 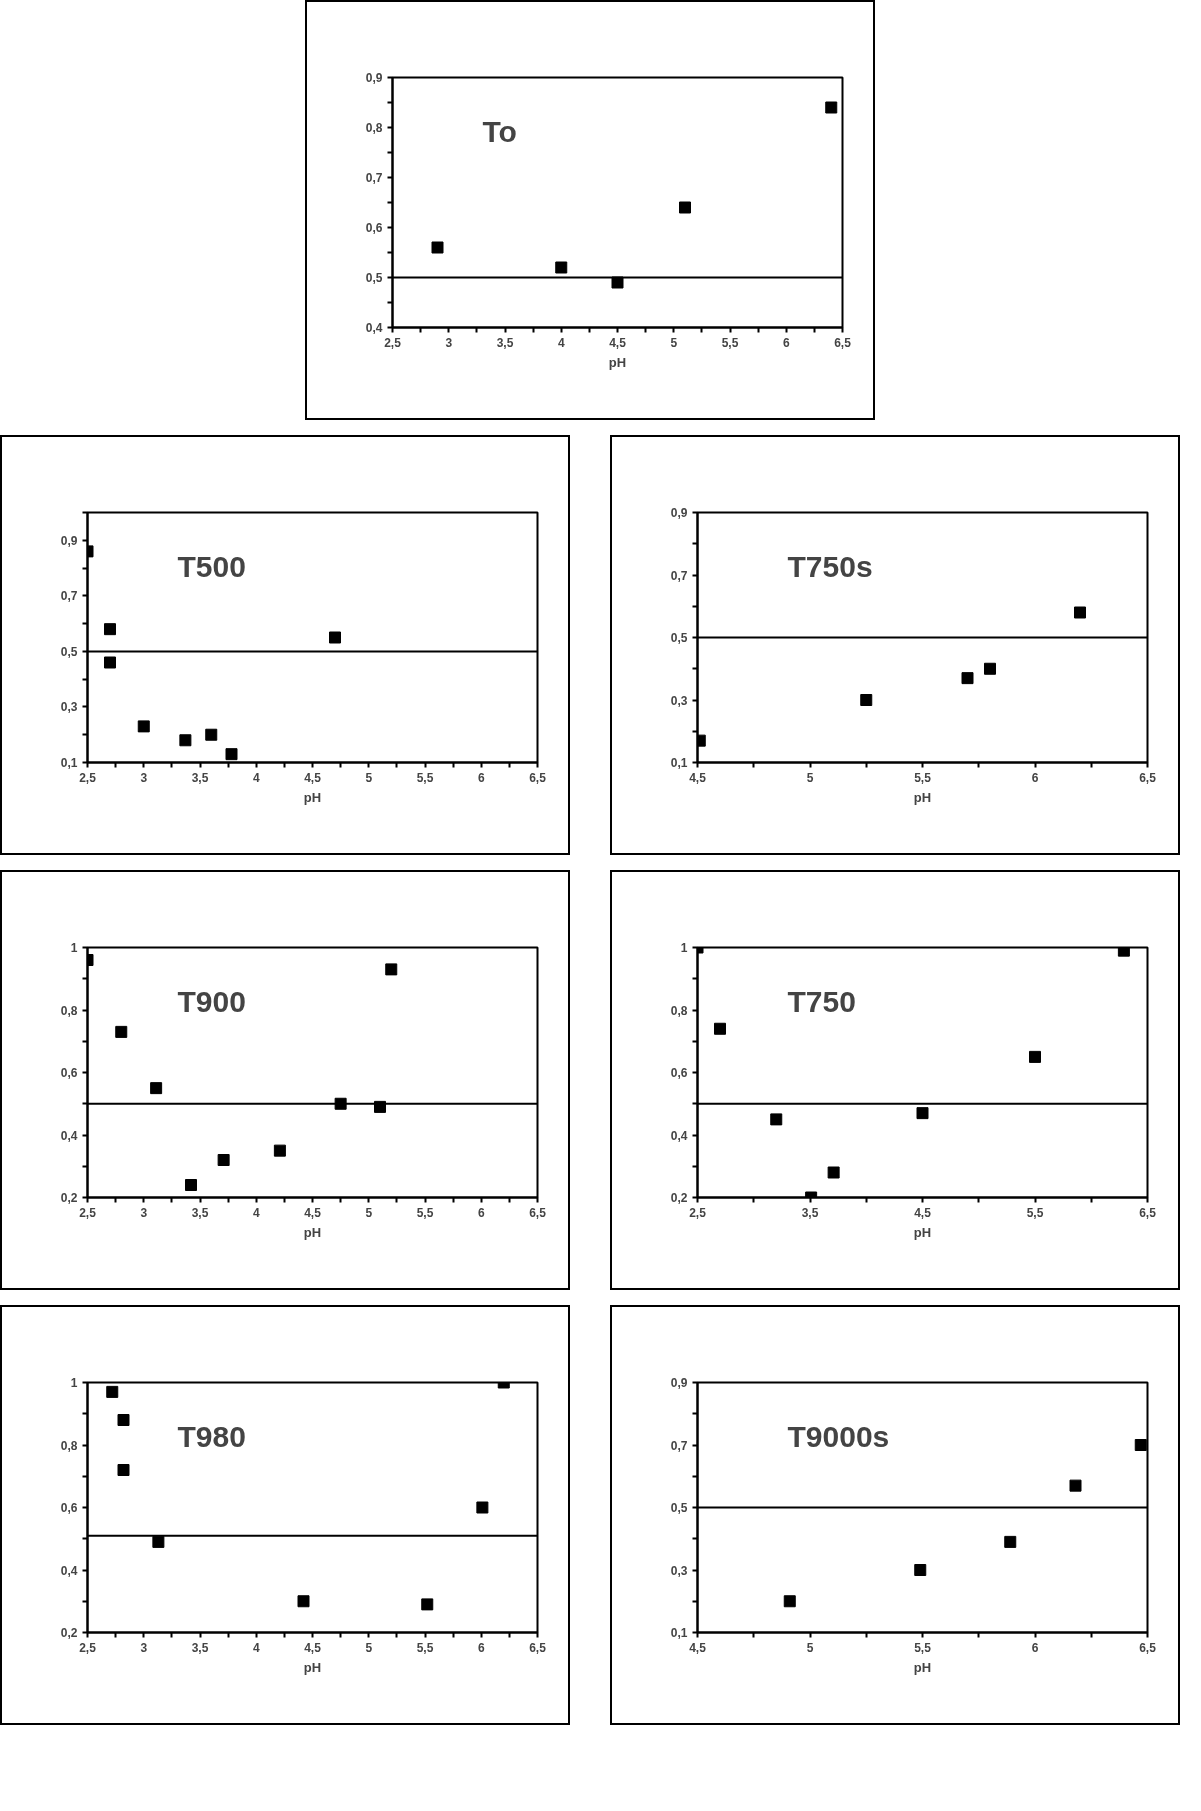 What do you see at coordinates (211, 566) in the screenshot?
I see `text: T500` at bounding box center [211, 566].